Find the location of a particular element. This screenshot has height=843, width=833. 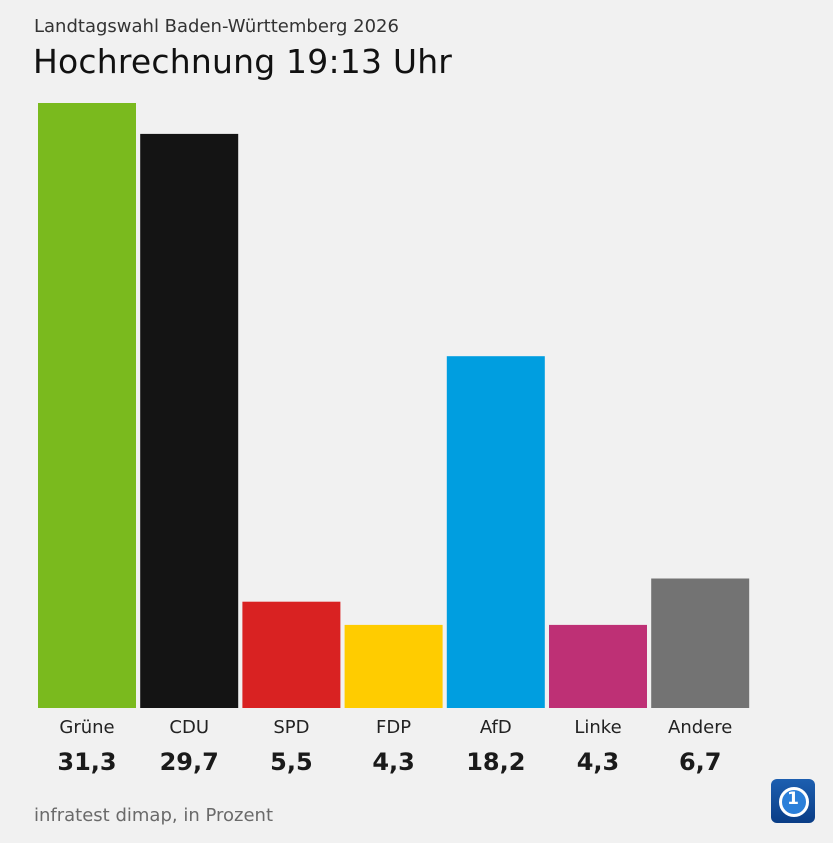

category-label: Grüne is located at coordinates (86, 727).